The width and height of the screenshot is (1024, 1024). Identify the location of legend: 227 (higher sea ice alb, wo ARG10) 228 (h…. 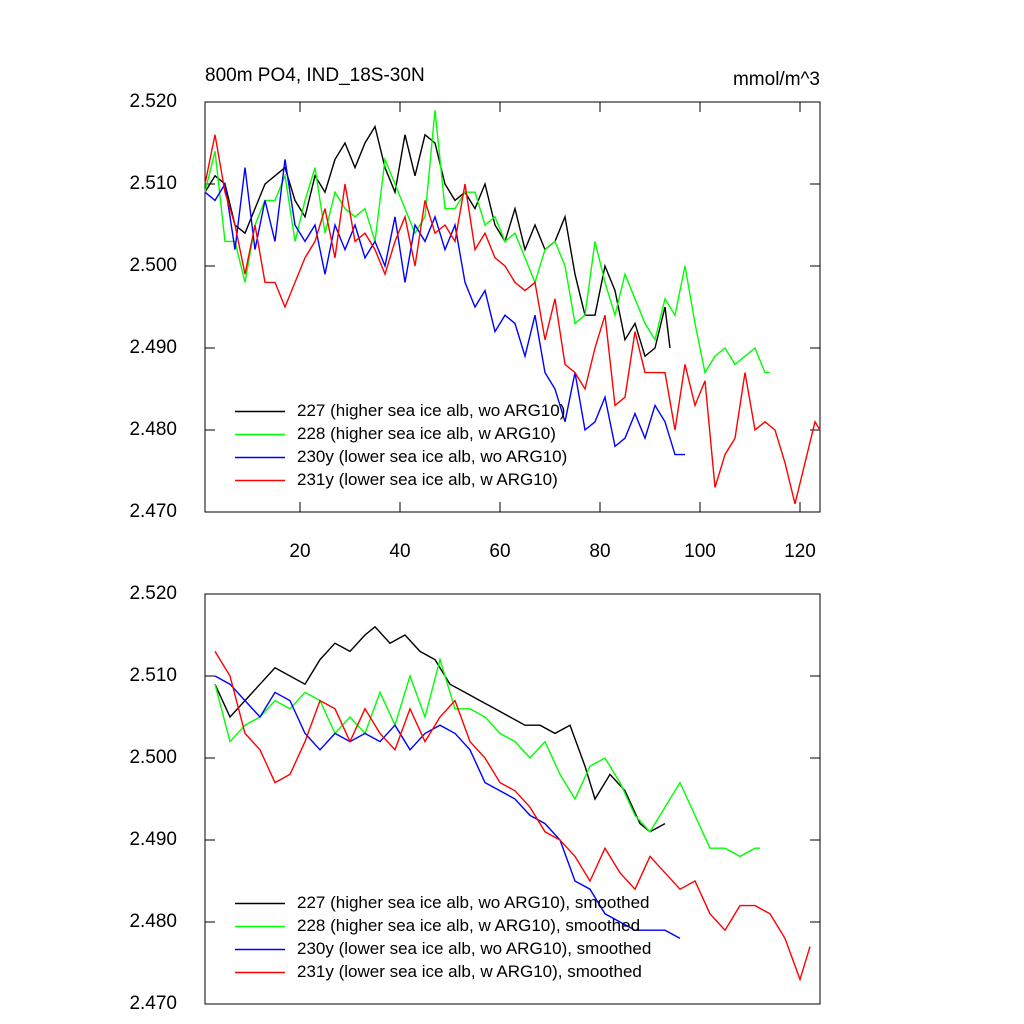
(401, 445).